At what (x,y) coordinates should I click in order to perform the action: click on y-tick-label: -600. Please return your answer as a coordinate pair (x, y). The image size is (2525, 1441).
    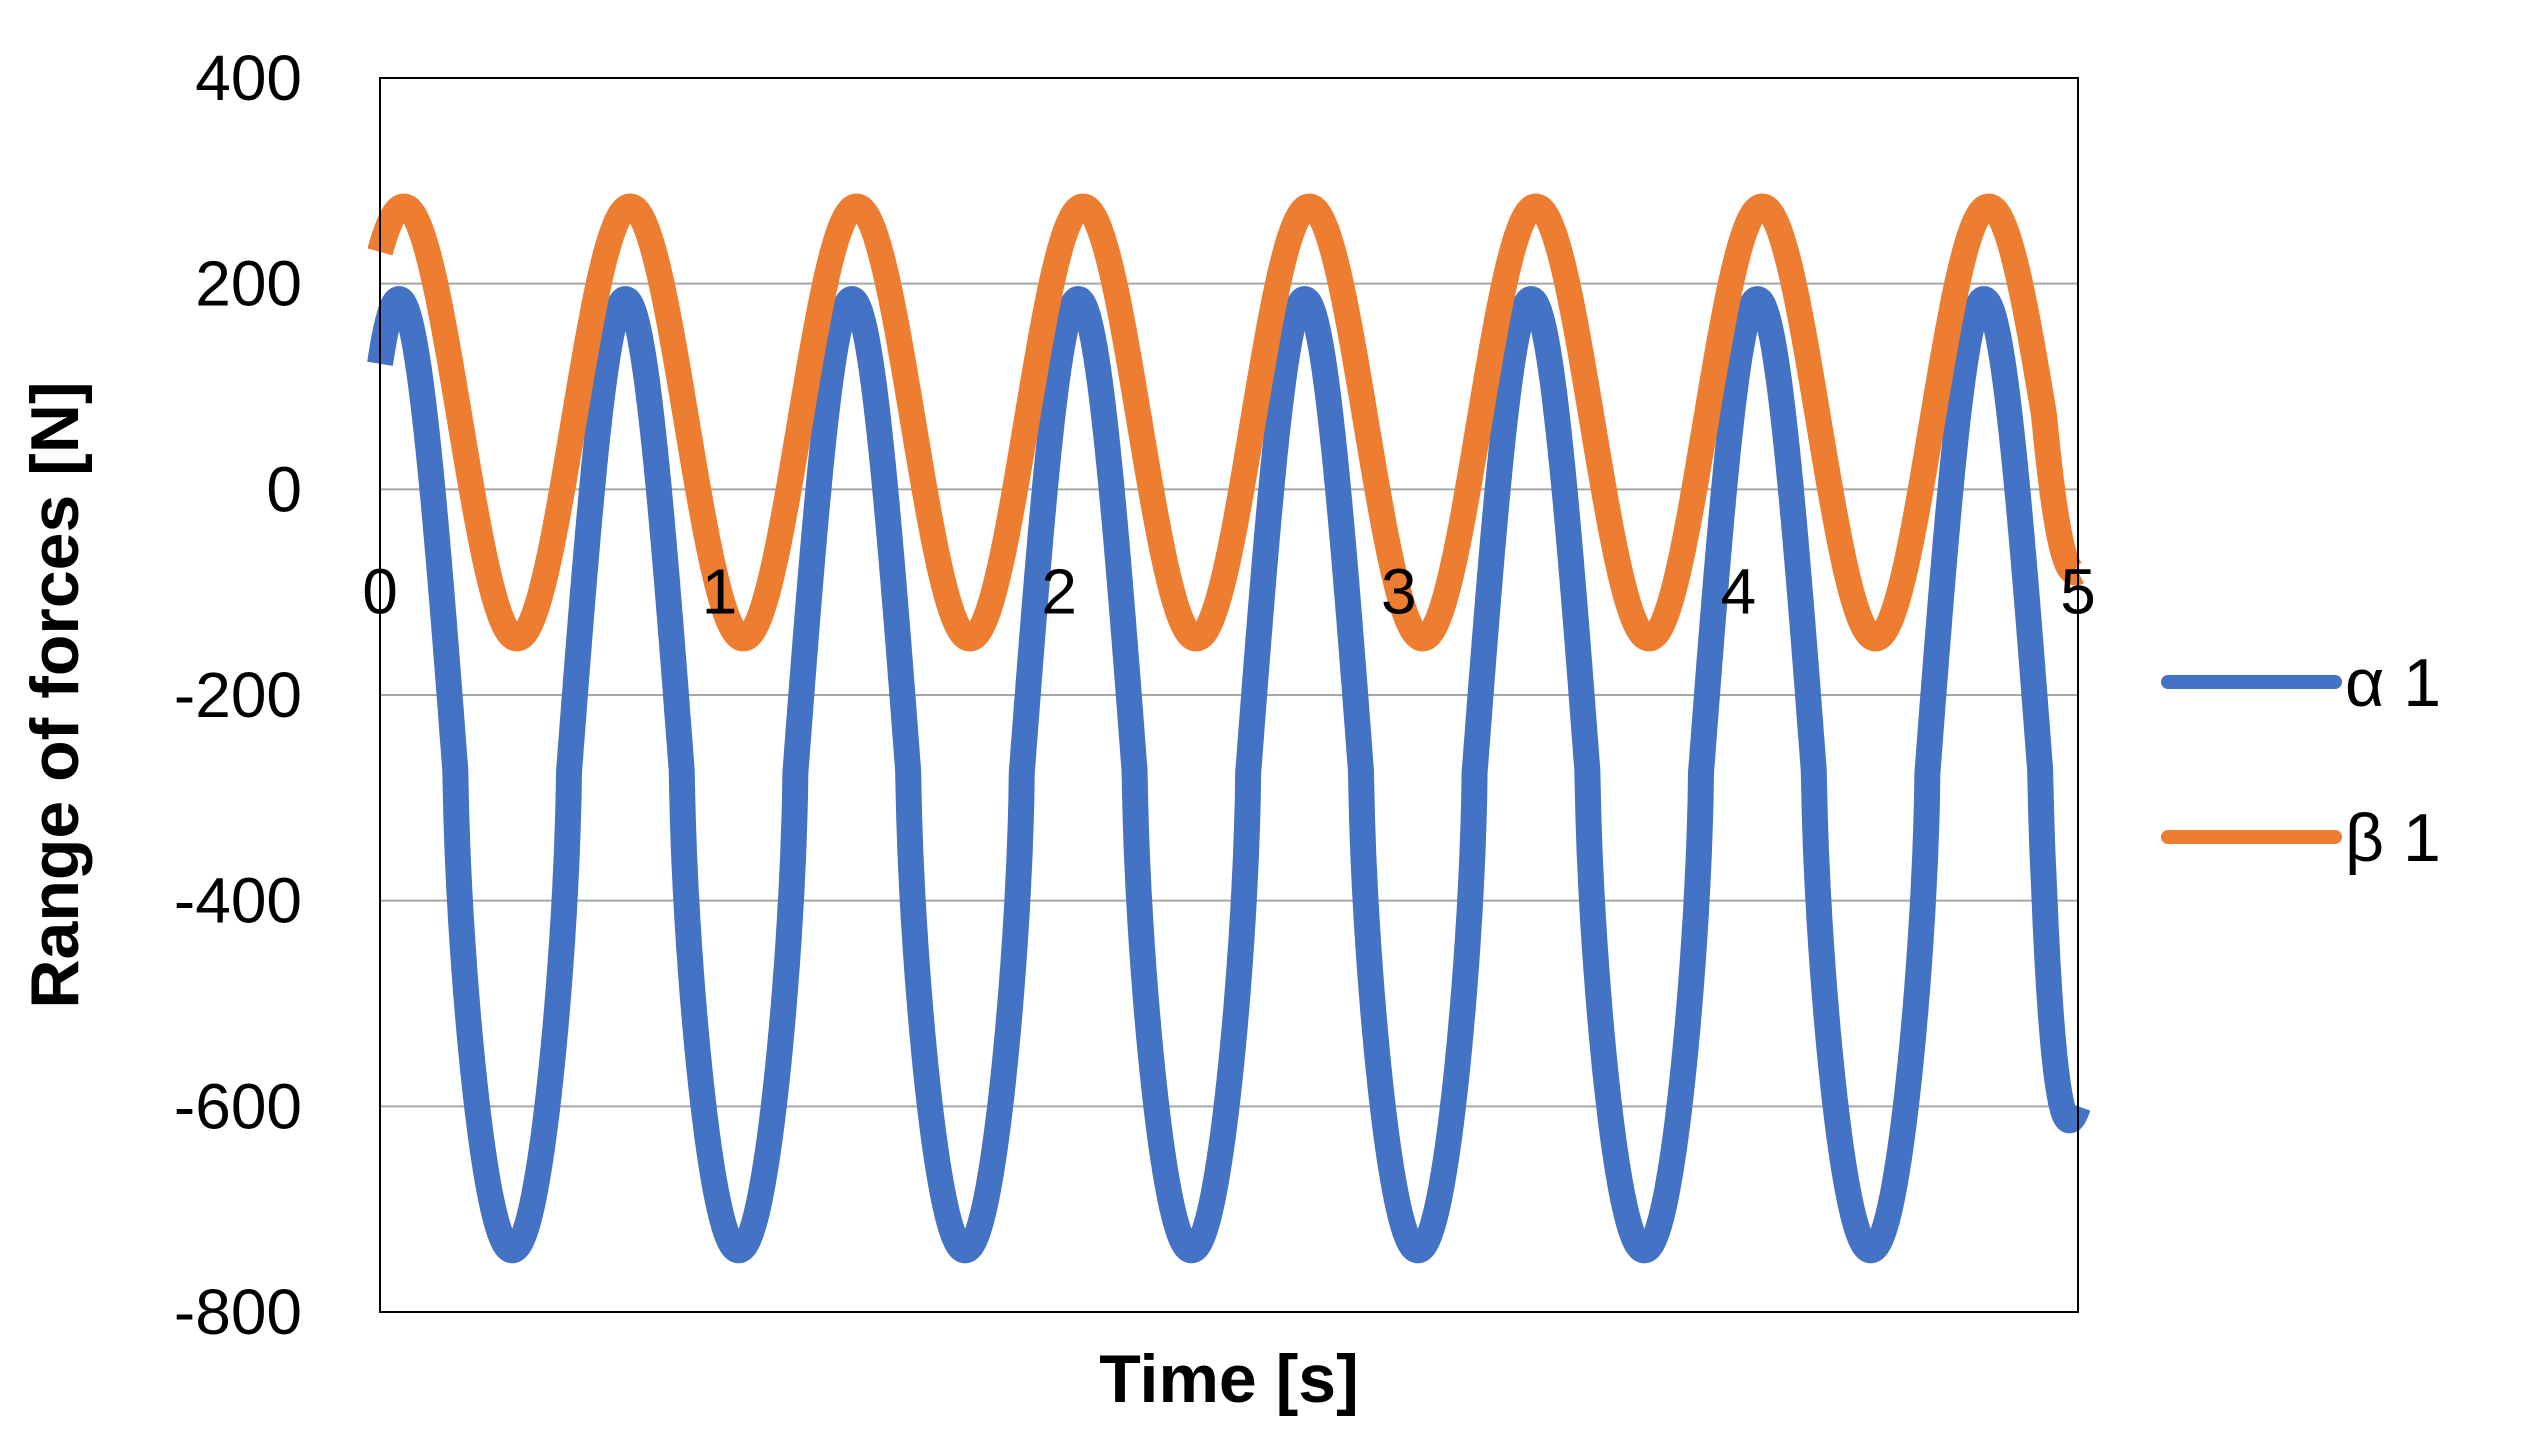
    Looking at the image, I should click on (238, 1106).